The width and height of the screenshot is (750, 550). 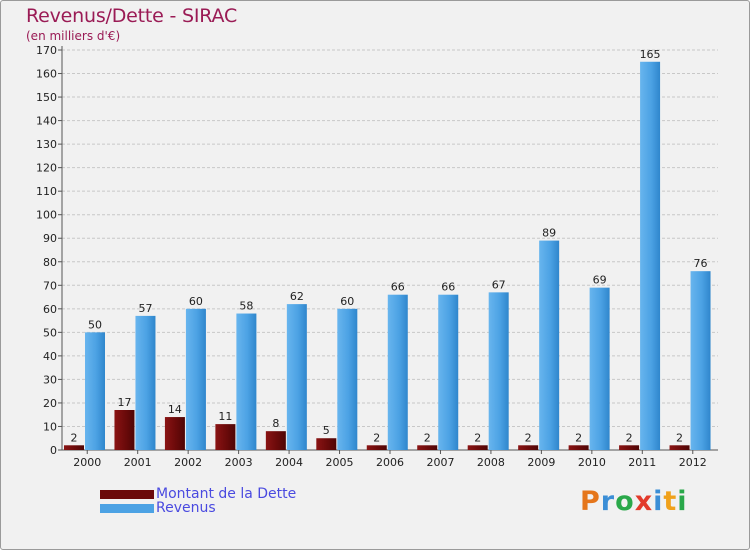 I want to click on data-label-revenus: 57, so click(x=145, y=308).